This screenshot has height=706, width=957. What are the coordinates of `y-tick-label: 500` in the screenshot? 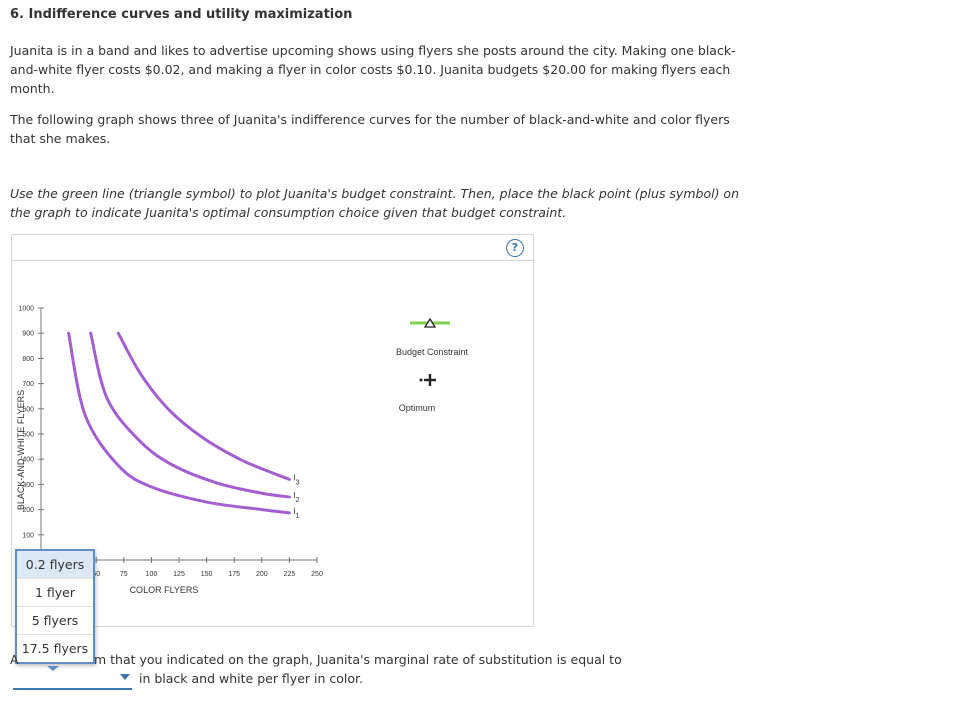 It's located at (28, 435).